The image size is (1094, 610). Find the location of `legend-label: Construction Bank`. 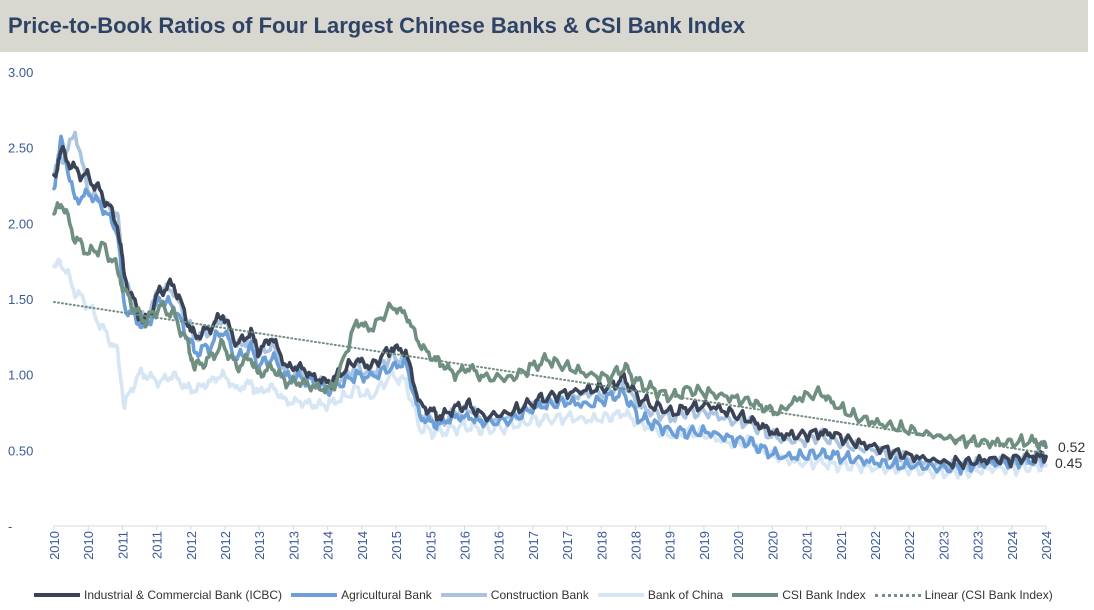

legend-label: Construction Bank is located at coordinates (539, 595).